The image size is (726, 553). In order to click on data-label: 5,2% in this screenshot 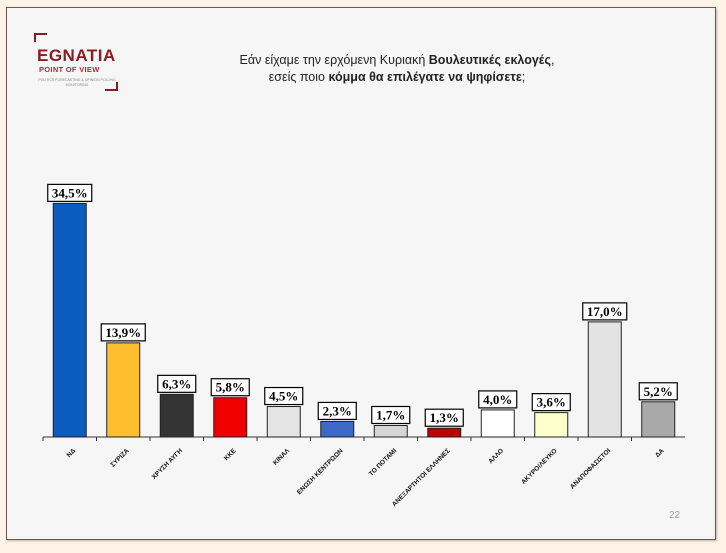, I will do `click(658, 391)`.